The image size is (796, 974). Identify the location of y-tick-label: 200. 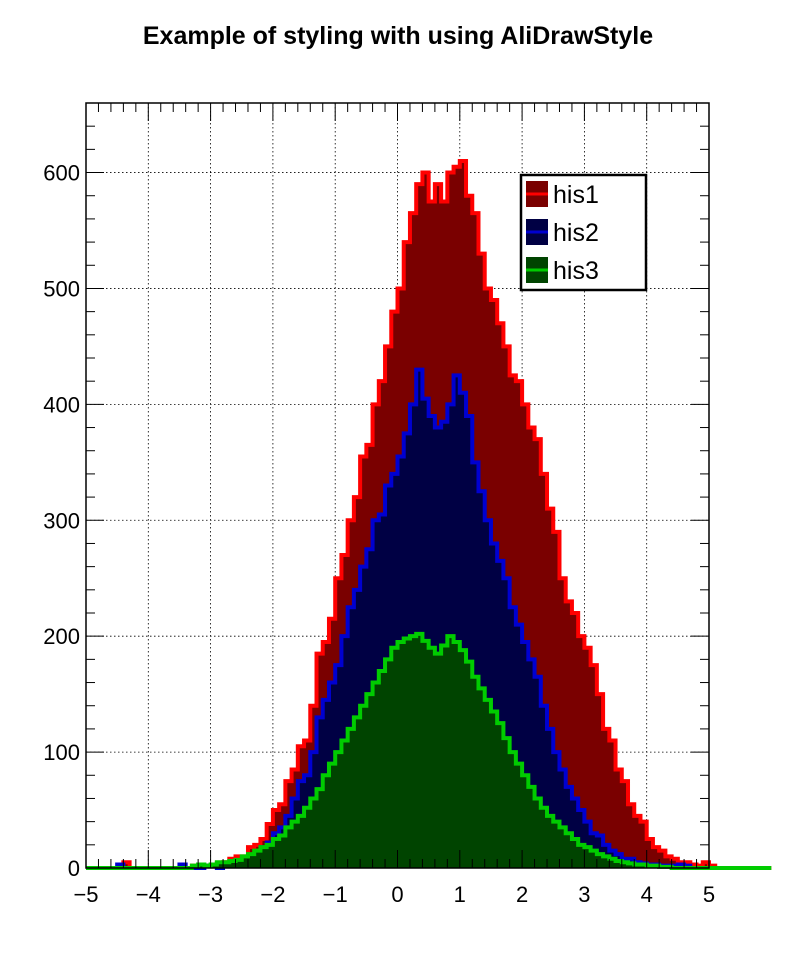
(61, 636).